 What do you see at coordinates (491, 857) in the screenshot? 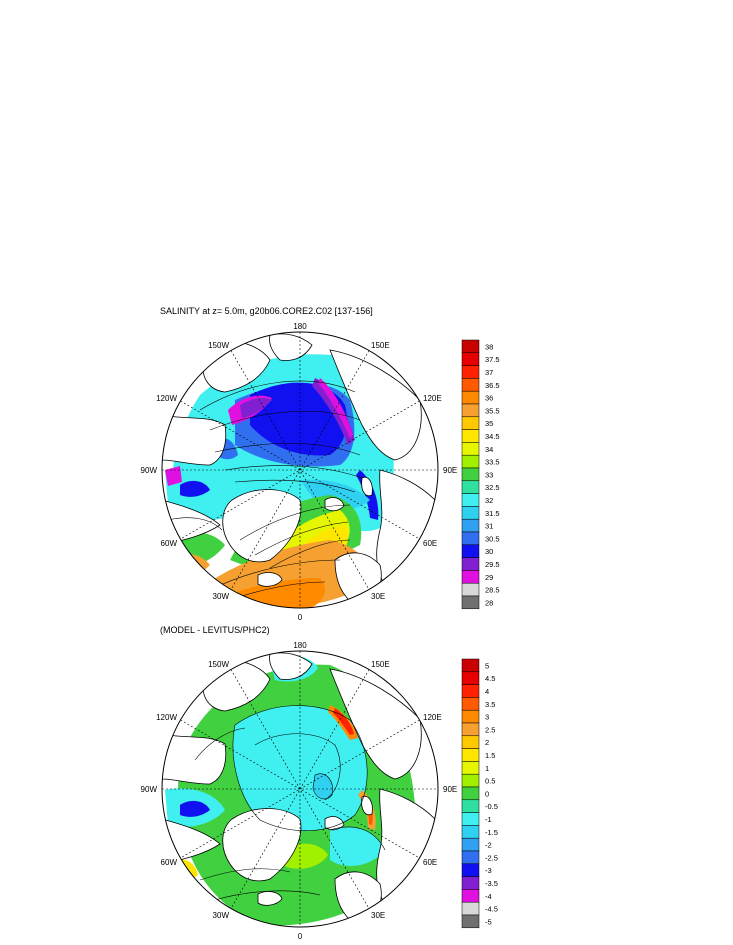
I see `colorbar-label: -2.5` at bounding box center [491, 857].